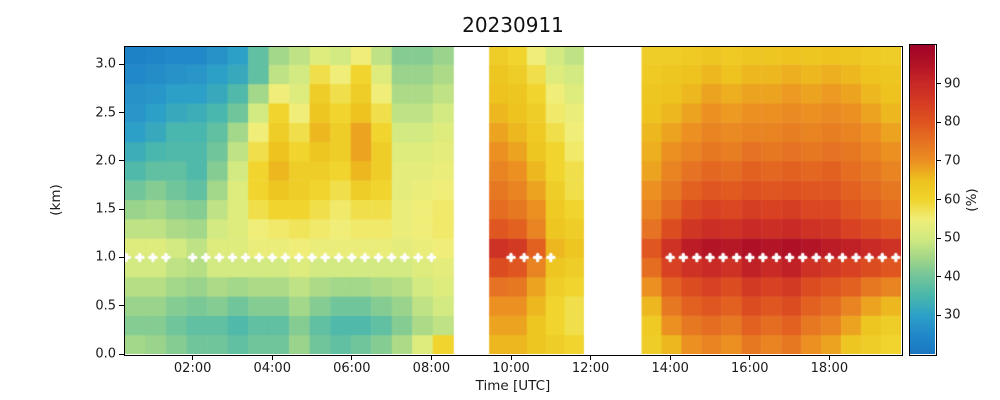 The width and height of the screenshot is (1000, 400). I want to click on x-tick-label: 10:00, so click(511, 368).